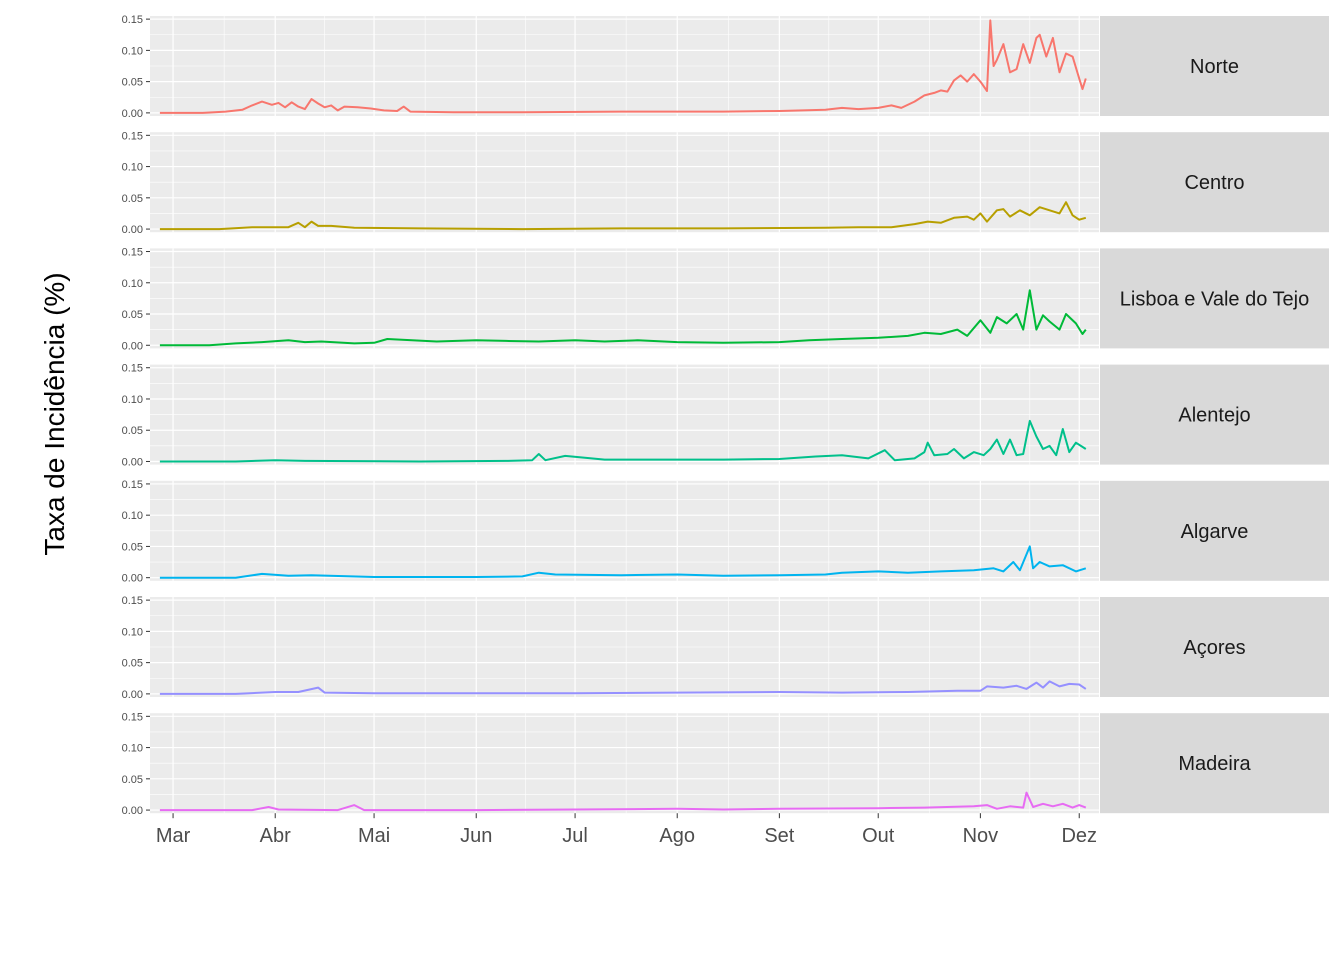 The width and height of the screenshot is (1344, 960). Describe the element at coordinates (677, 836) in the screenshot. I see `x-tick-label: Ago` at that location.